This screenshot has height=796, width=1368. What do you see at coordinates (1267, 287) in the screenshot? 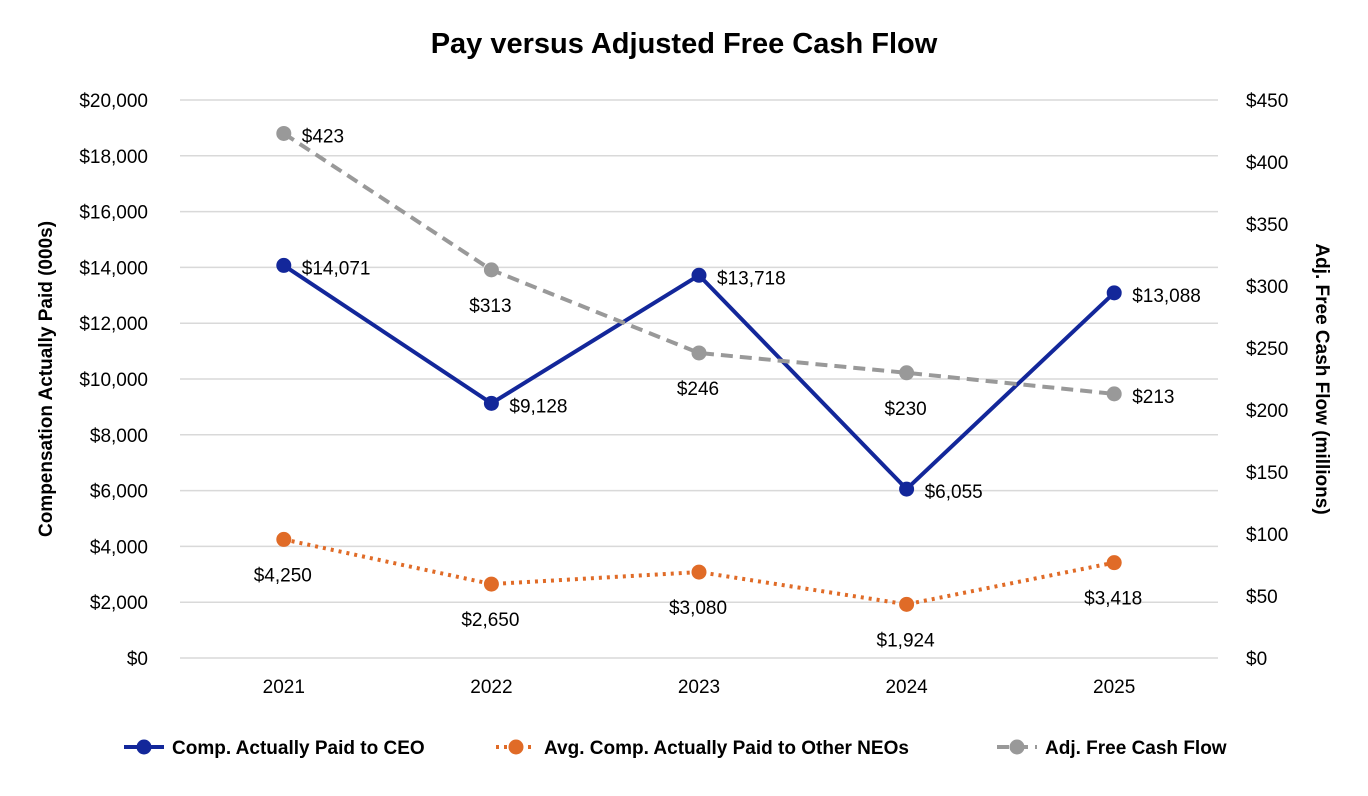
I see `right-tick-label: $300` at bounding box center [1267, 287].